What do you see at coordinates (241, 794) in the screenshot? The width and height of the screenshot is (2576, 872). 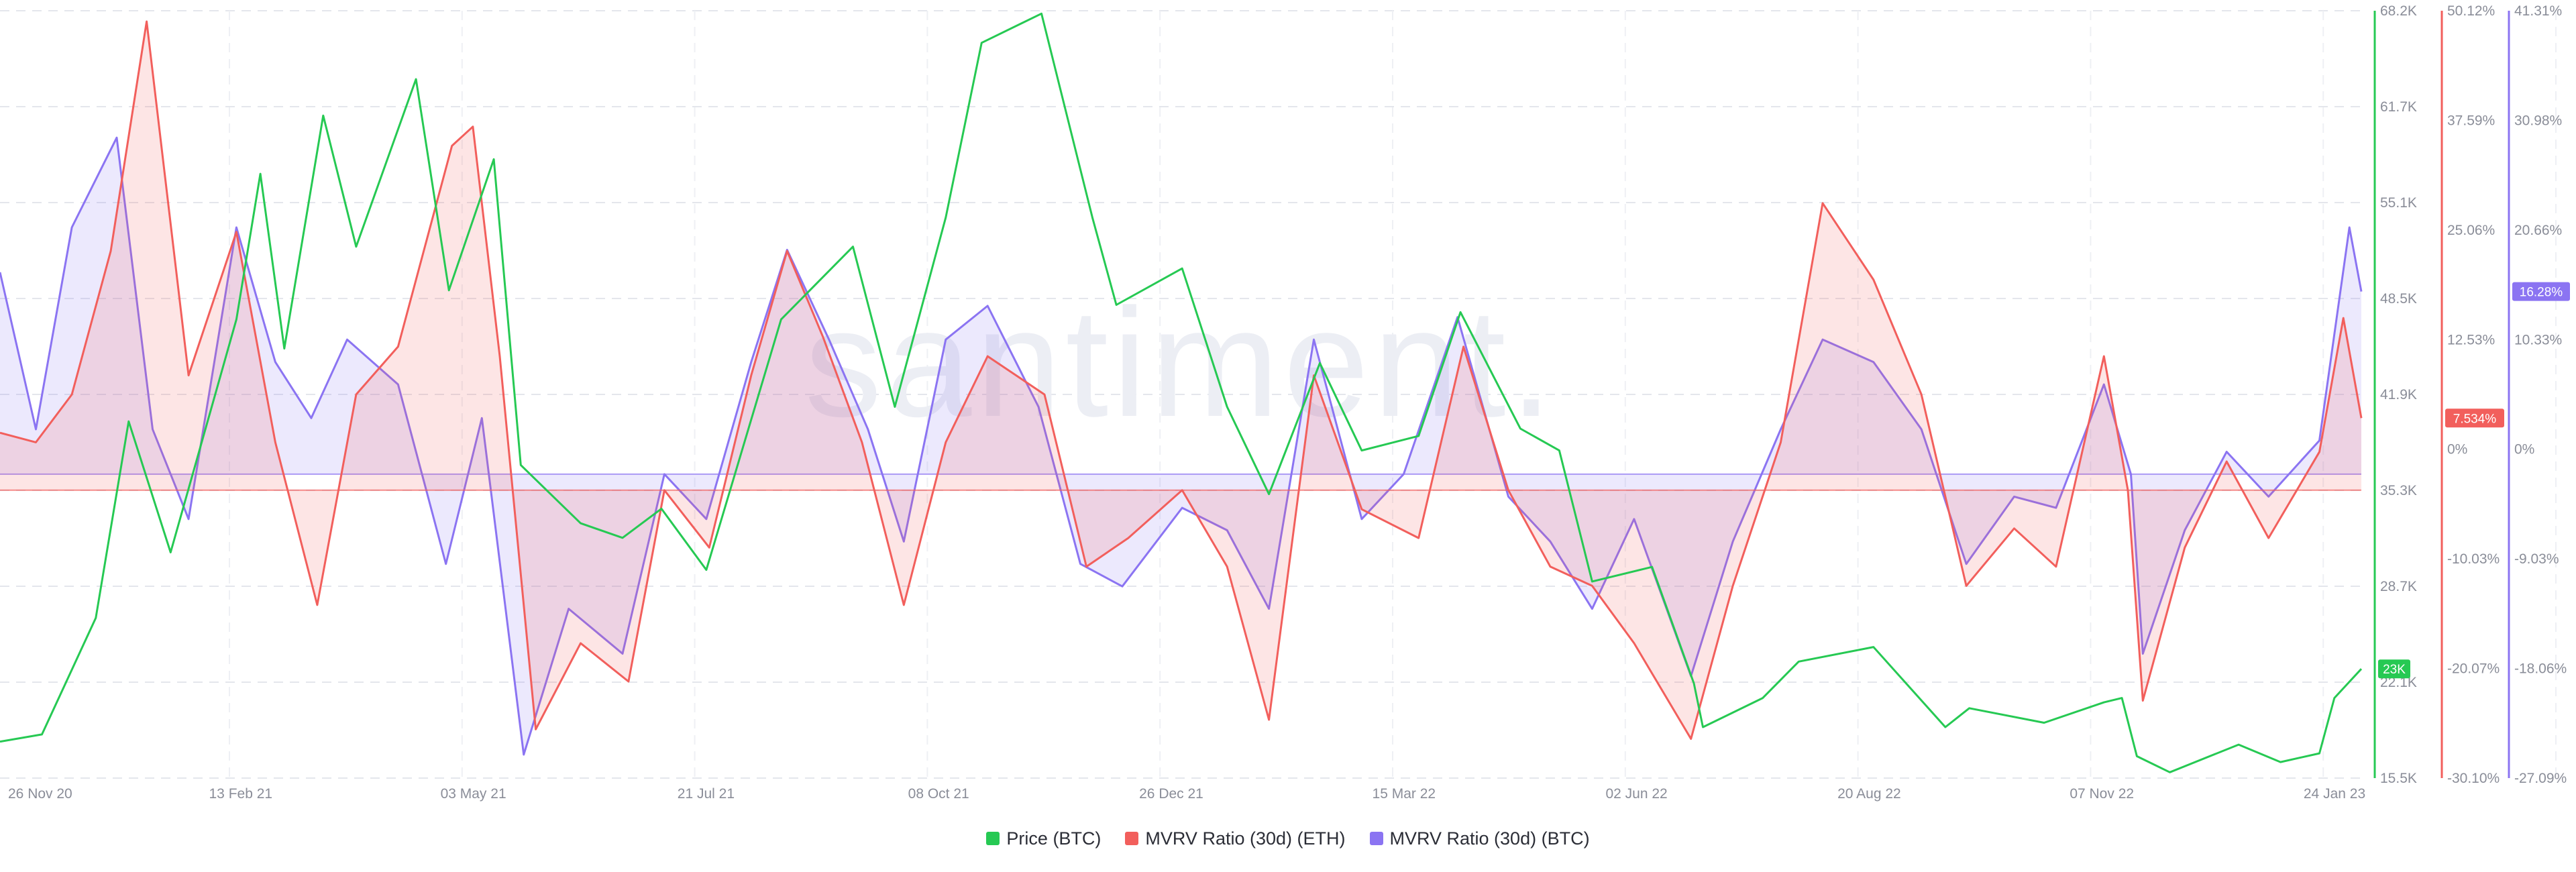 I see `x-tick-label: 13 Feb 21` at bounding box center [241, 794].